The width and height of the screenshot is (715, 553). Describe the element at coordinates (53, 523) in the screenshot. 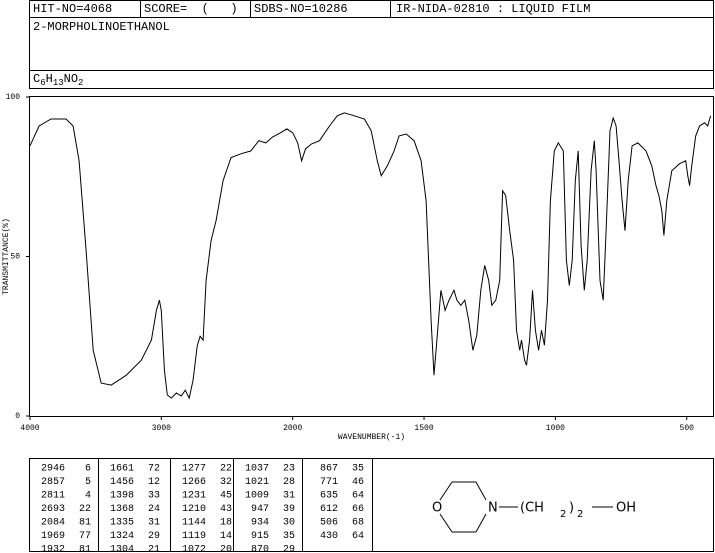

I see `peak-wavenumber: 2084` at that location.